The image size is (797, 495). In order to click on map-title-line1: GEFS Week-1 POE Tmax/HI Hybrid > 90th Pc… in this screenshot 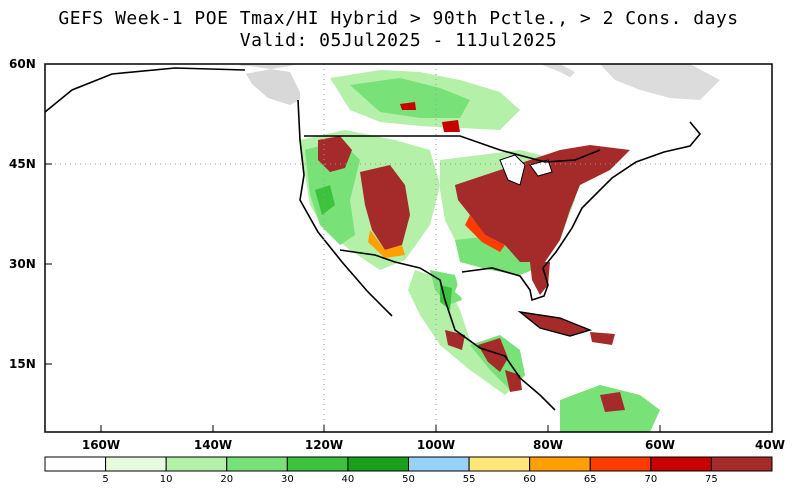, I will do `click(398, 18)`.